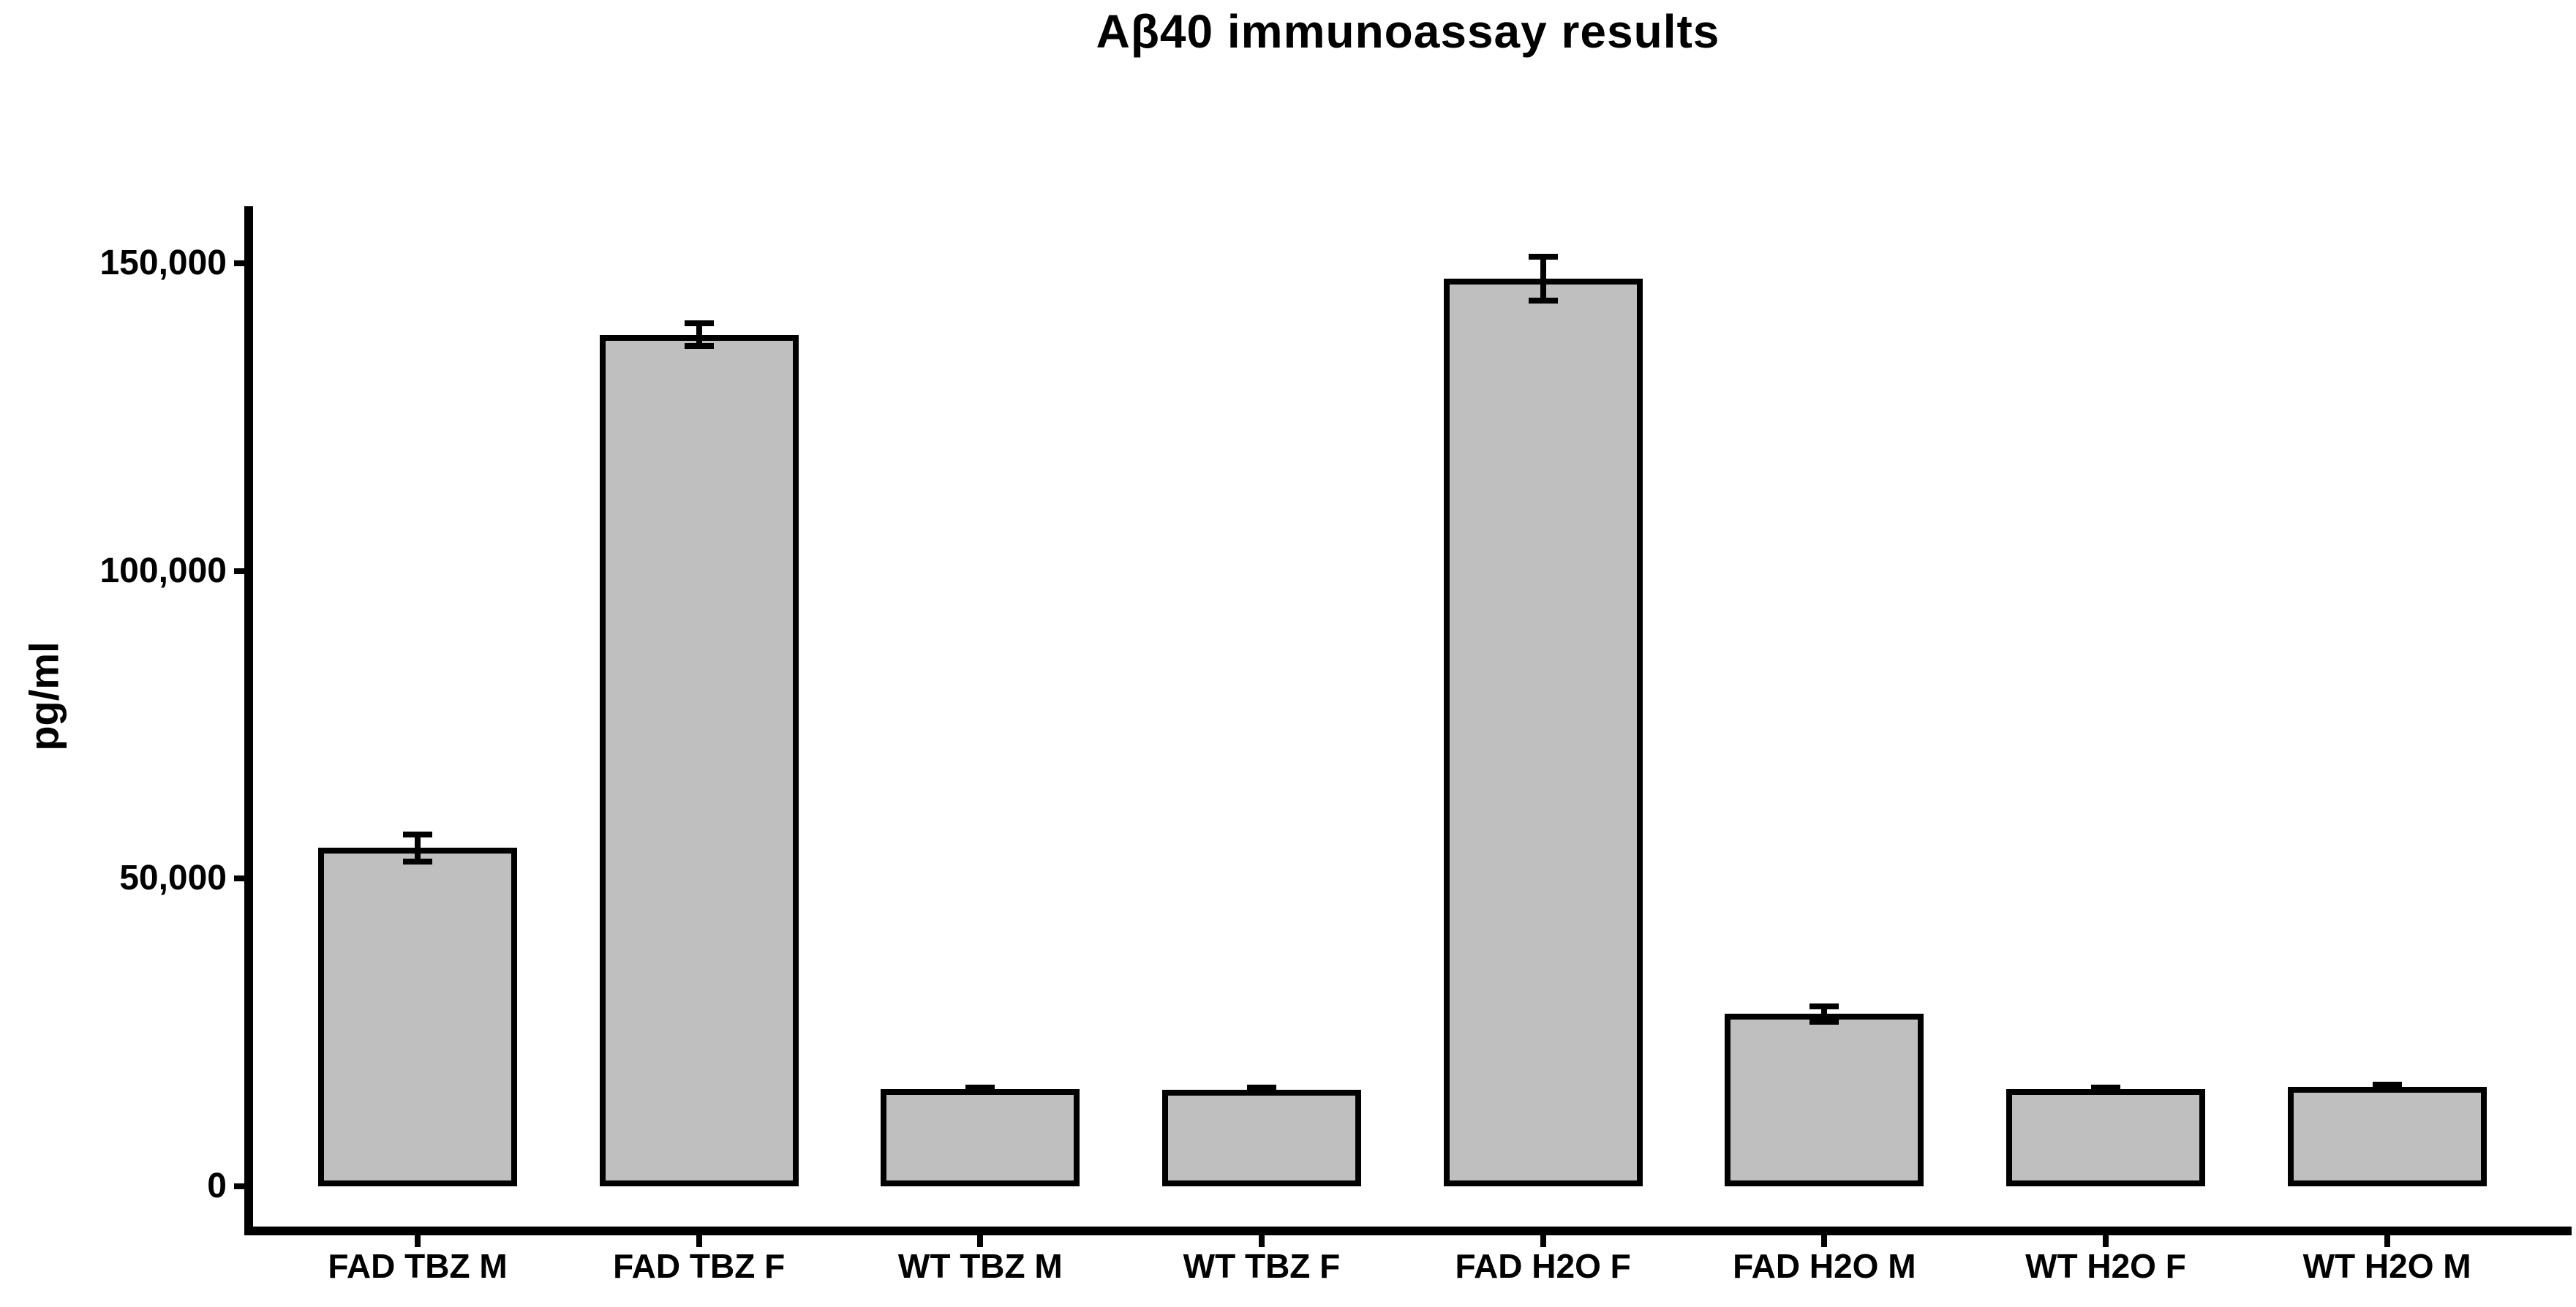 This screenshot has width=2576, height=1307. What do you see at coordinates (1408, 1231) in the screenshot?
I see `x-axis-line` at bounding box center [1408, 1231].